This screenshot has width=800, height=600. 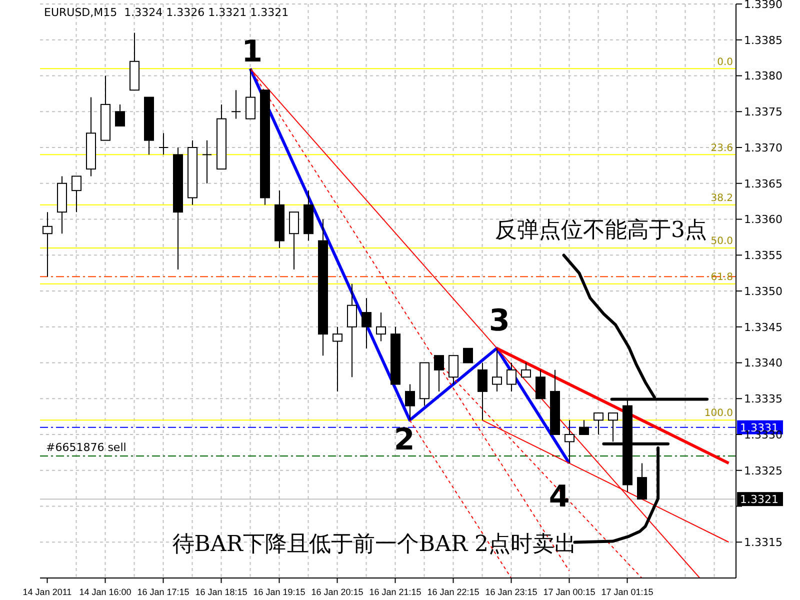 I want to click on x-tick-label: 17 Jan 01:15, so click(x=627, y=592).